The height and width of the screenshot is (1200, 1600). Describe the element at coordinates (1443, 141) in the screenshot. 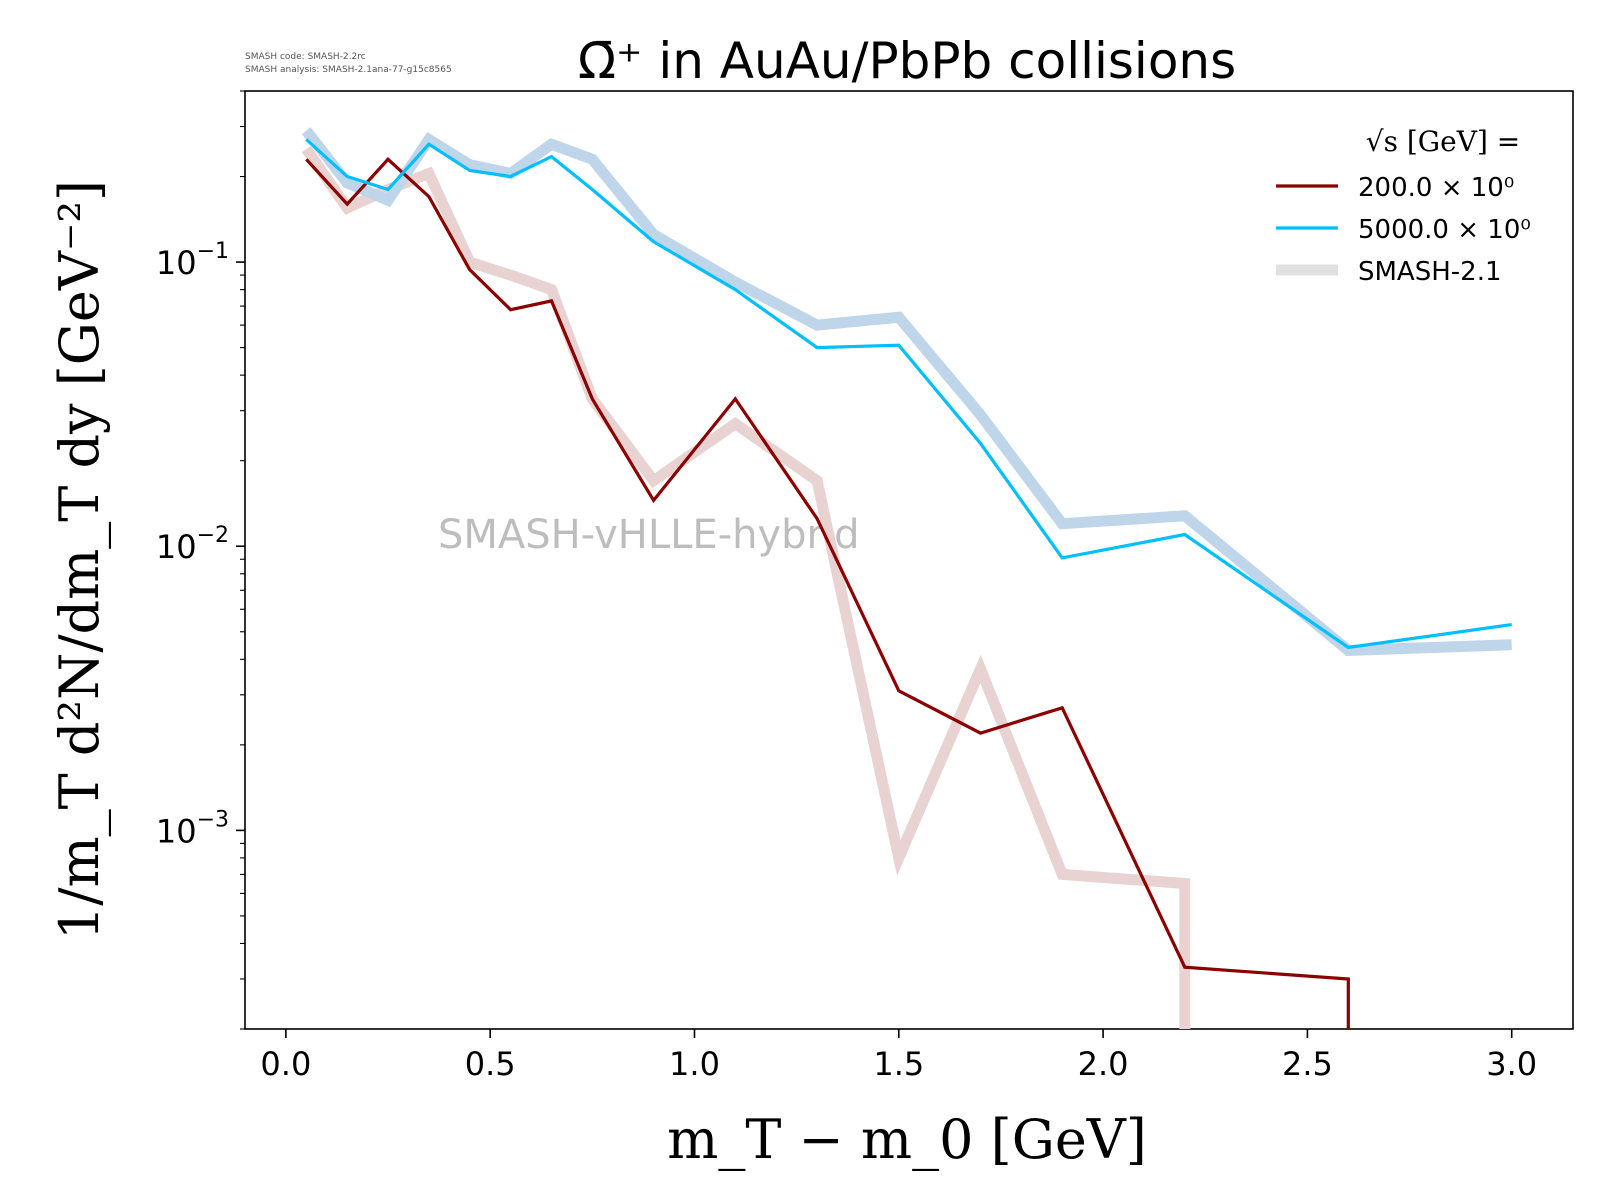

I see `legend-title: √s [GeV] =` at that location.